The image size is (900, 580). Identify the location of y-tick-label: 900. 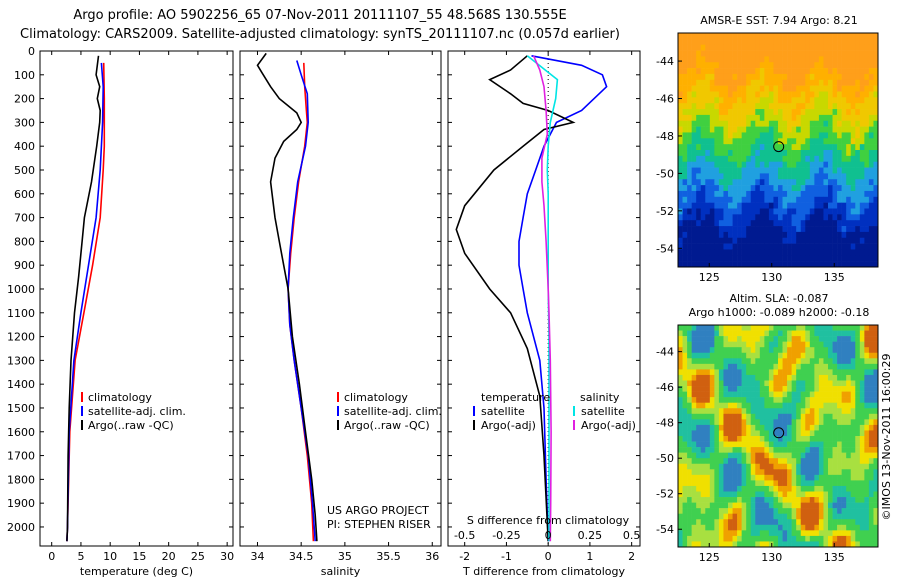
(24, 265).